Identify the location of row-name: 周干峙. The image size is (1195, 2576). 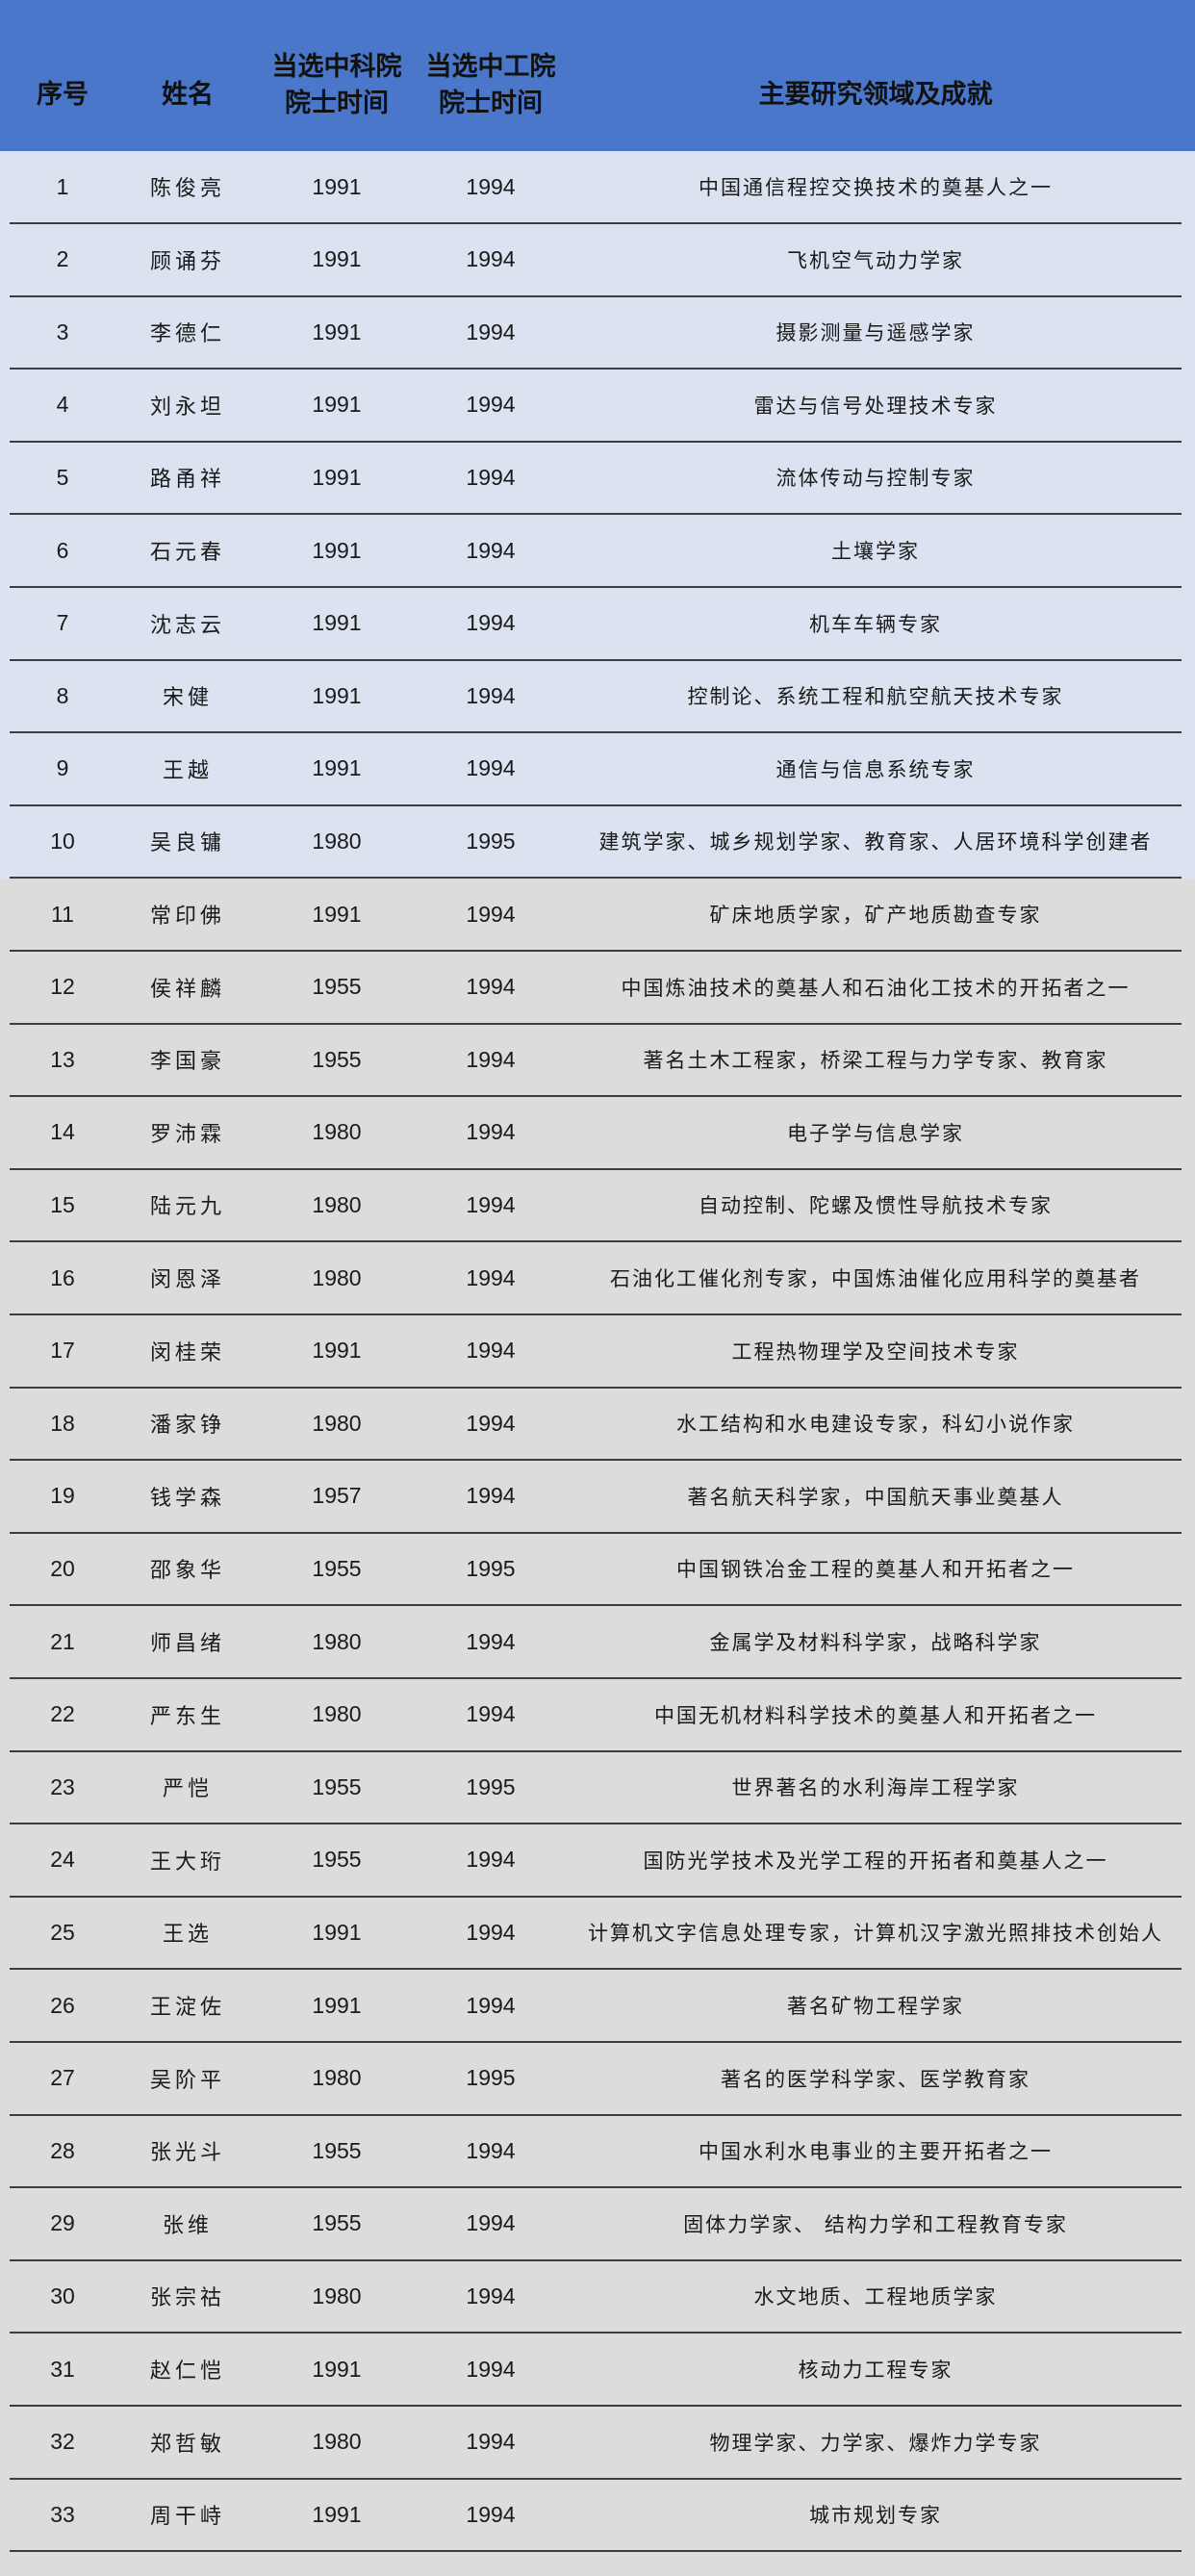
(187, 2517).